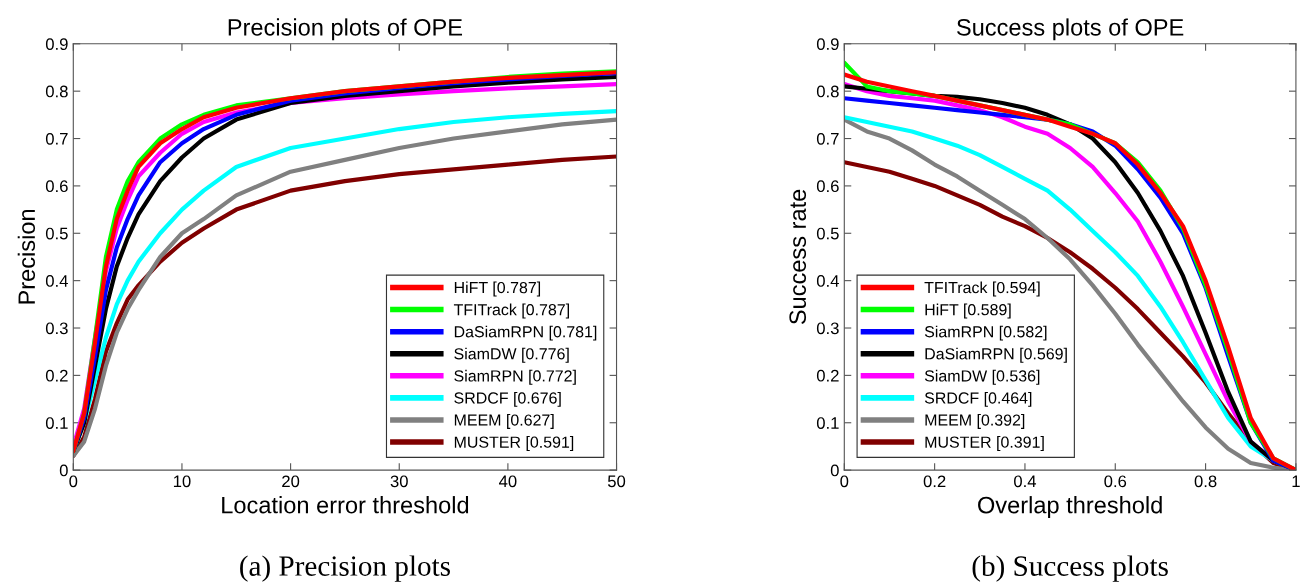 The height and width of the screenshot is (584, 1309). Describe the element at coordinates (508, 481) in the screenshot. I see `x-tick-label: 40` at that location.